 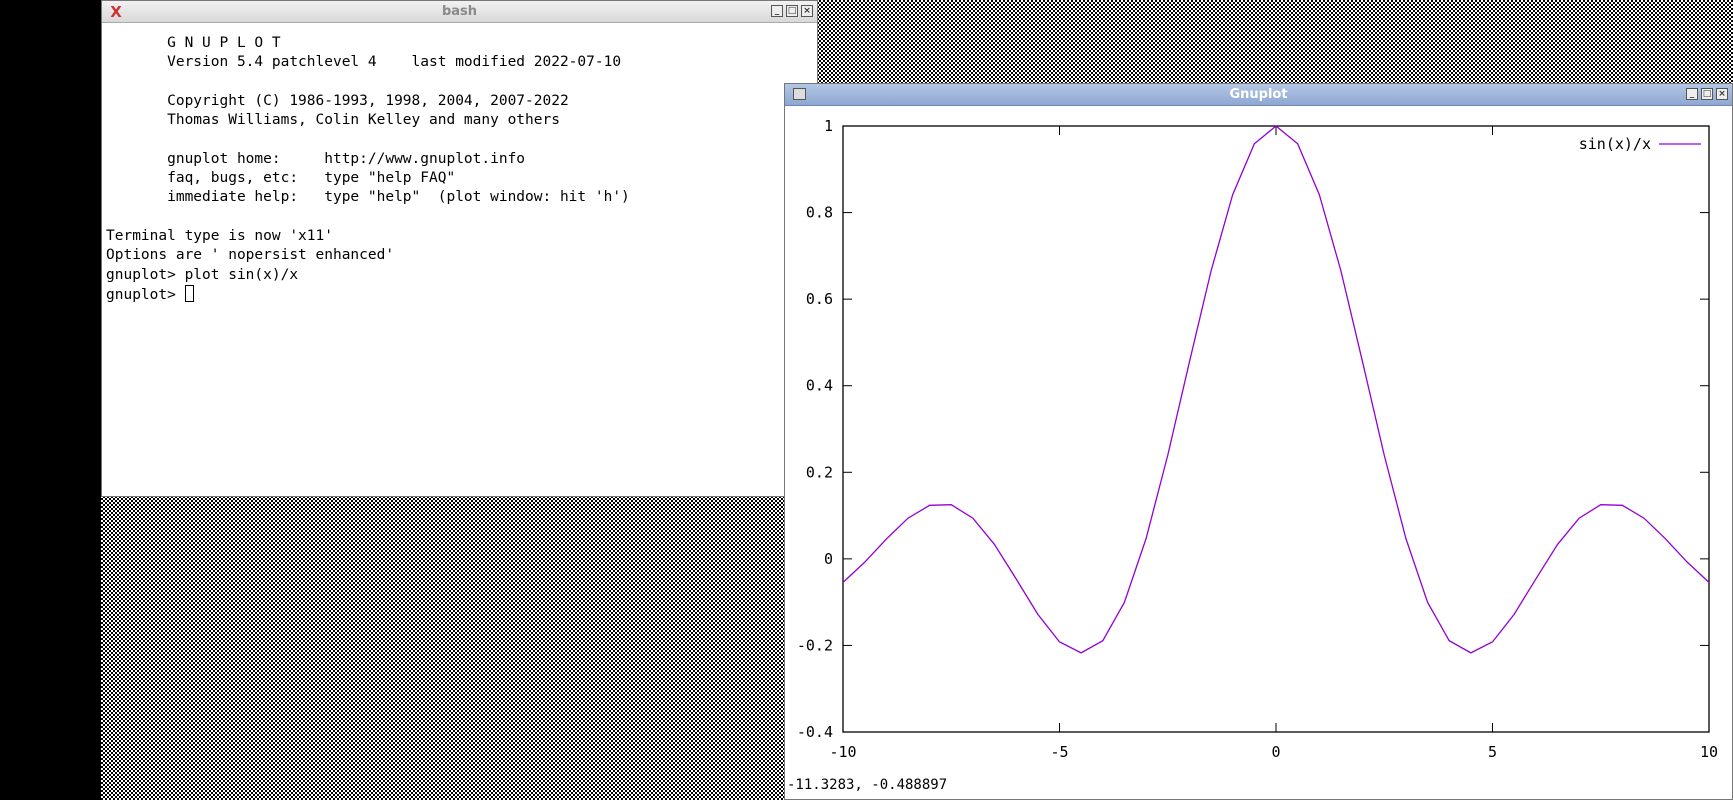 What do you see at coordinates (116, 12) in the screenshot?
I see `x-logo-icon: X` at bounding box center [116, 12].